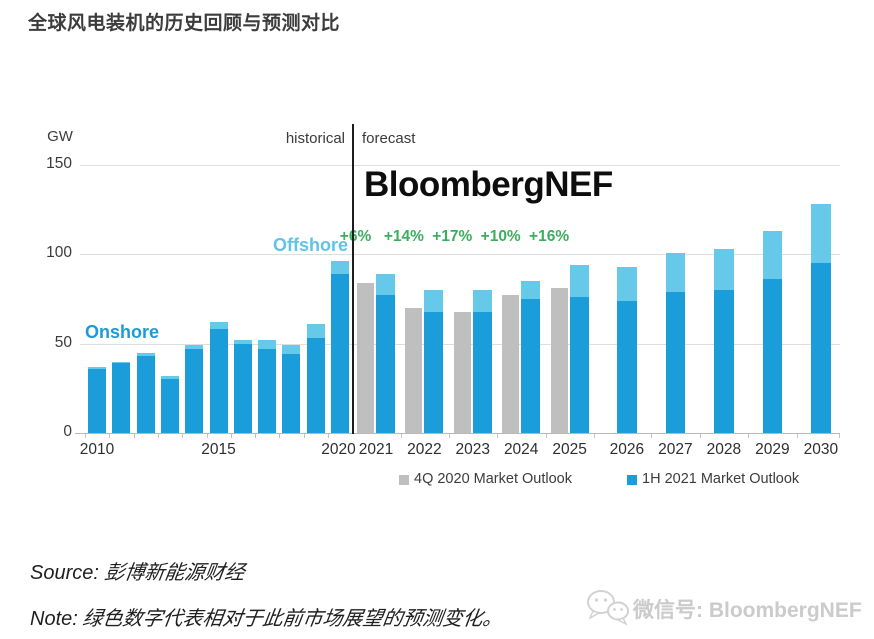  What do you see at coordinates (721, 479) in the screenshot?
I see `legend-label-1h2021: 1H 2021 Market Outlook` at bounding box center [721, 479].